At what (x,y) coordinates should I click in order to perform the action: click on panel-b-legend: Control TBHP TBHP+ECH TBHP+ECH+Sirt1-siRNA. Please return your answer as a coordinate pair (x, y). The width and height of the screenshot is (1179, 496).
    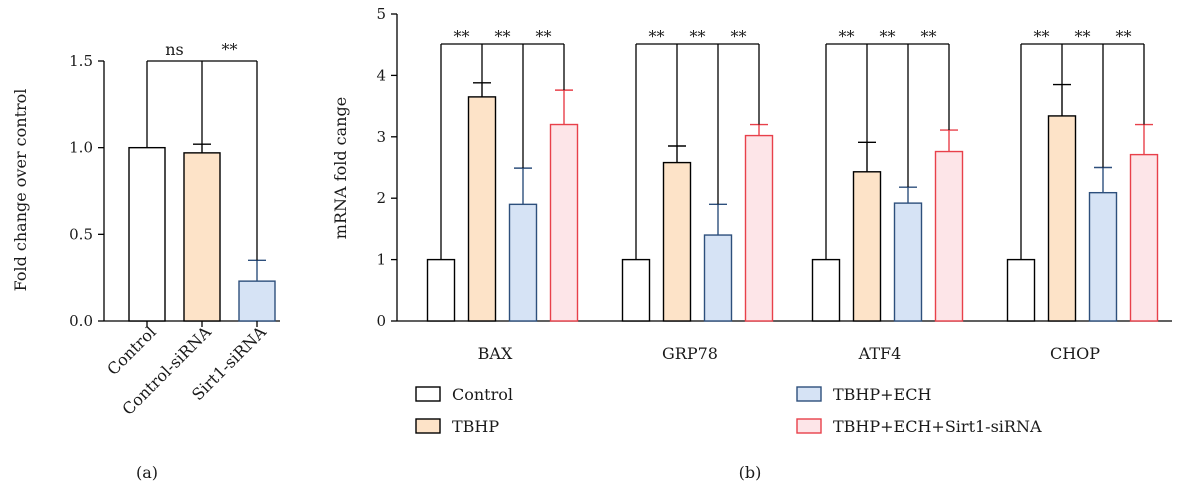
    Looking at the image, I should click on (728, 410).